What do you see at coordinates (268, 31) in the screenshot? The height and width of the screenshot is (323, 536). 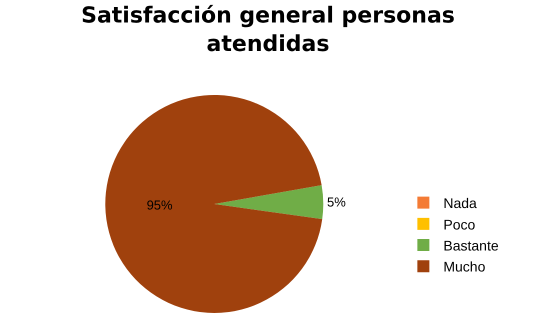 I see `chart-title: Satisfacción general personas atendidas` at bounding box center [268, 31].